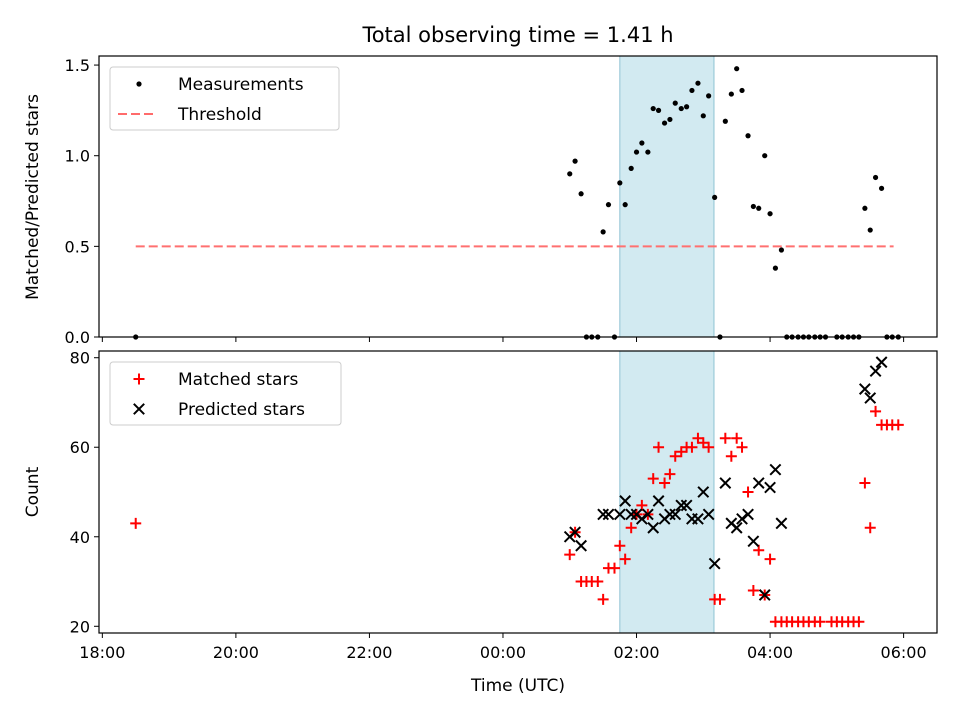  What do you see at coordinates (77, 337) in the screenshot?
I see `top-y-tick-label: 0.0` at bounding box center [77, 337].